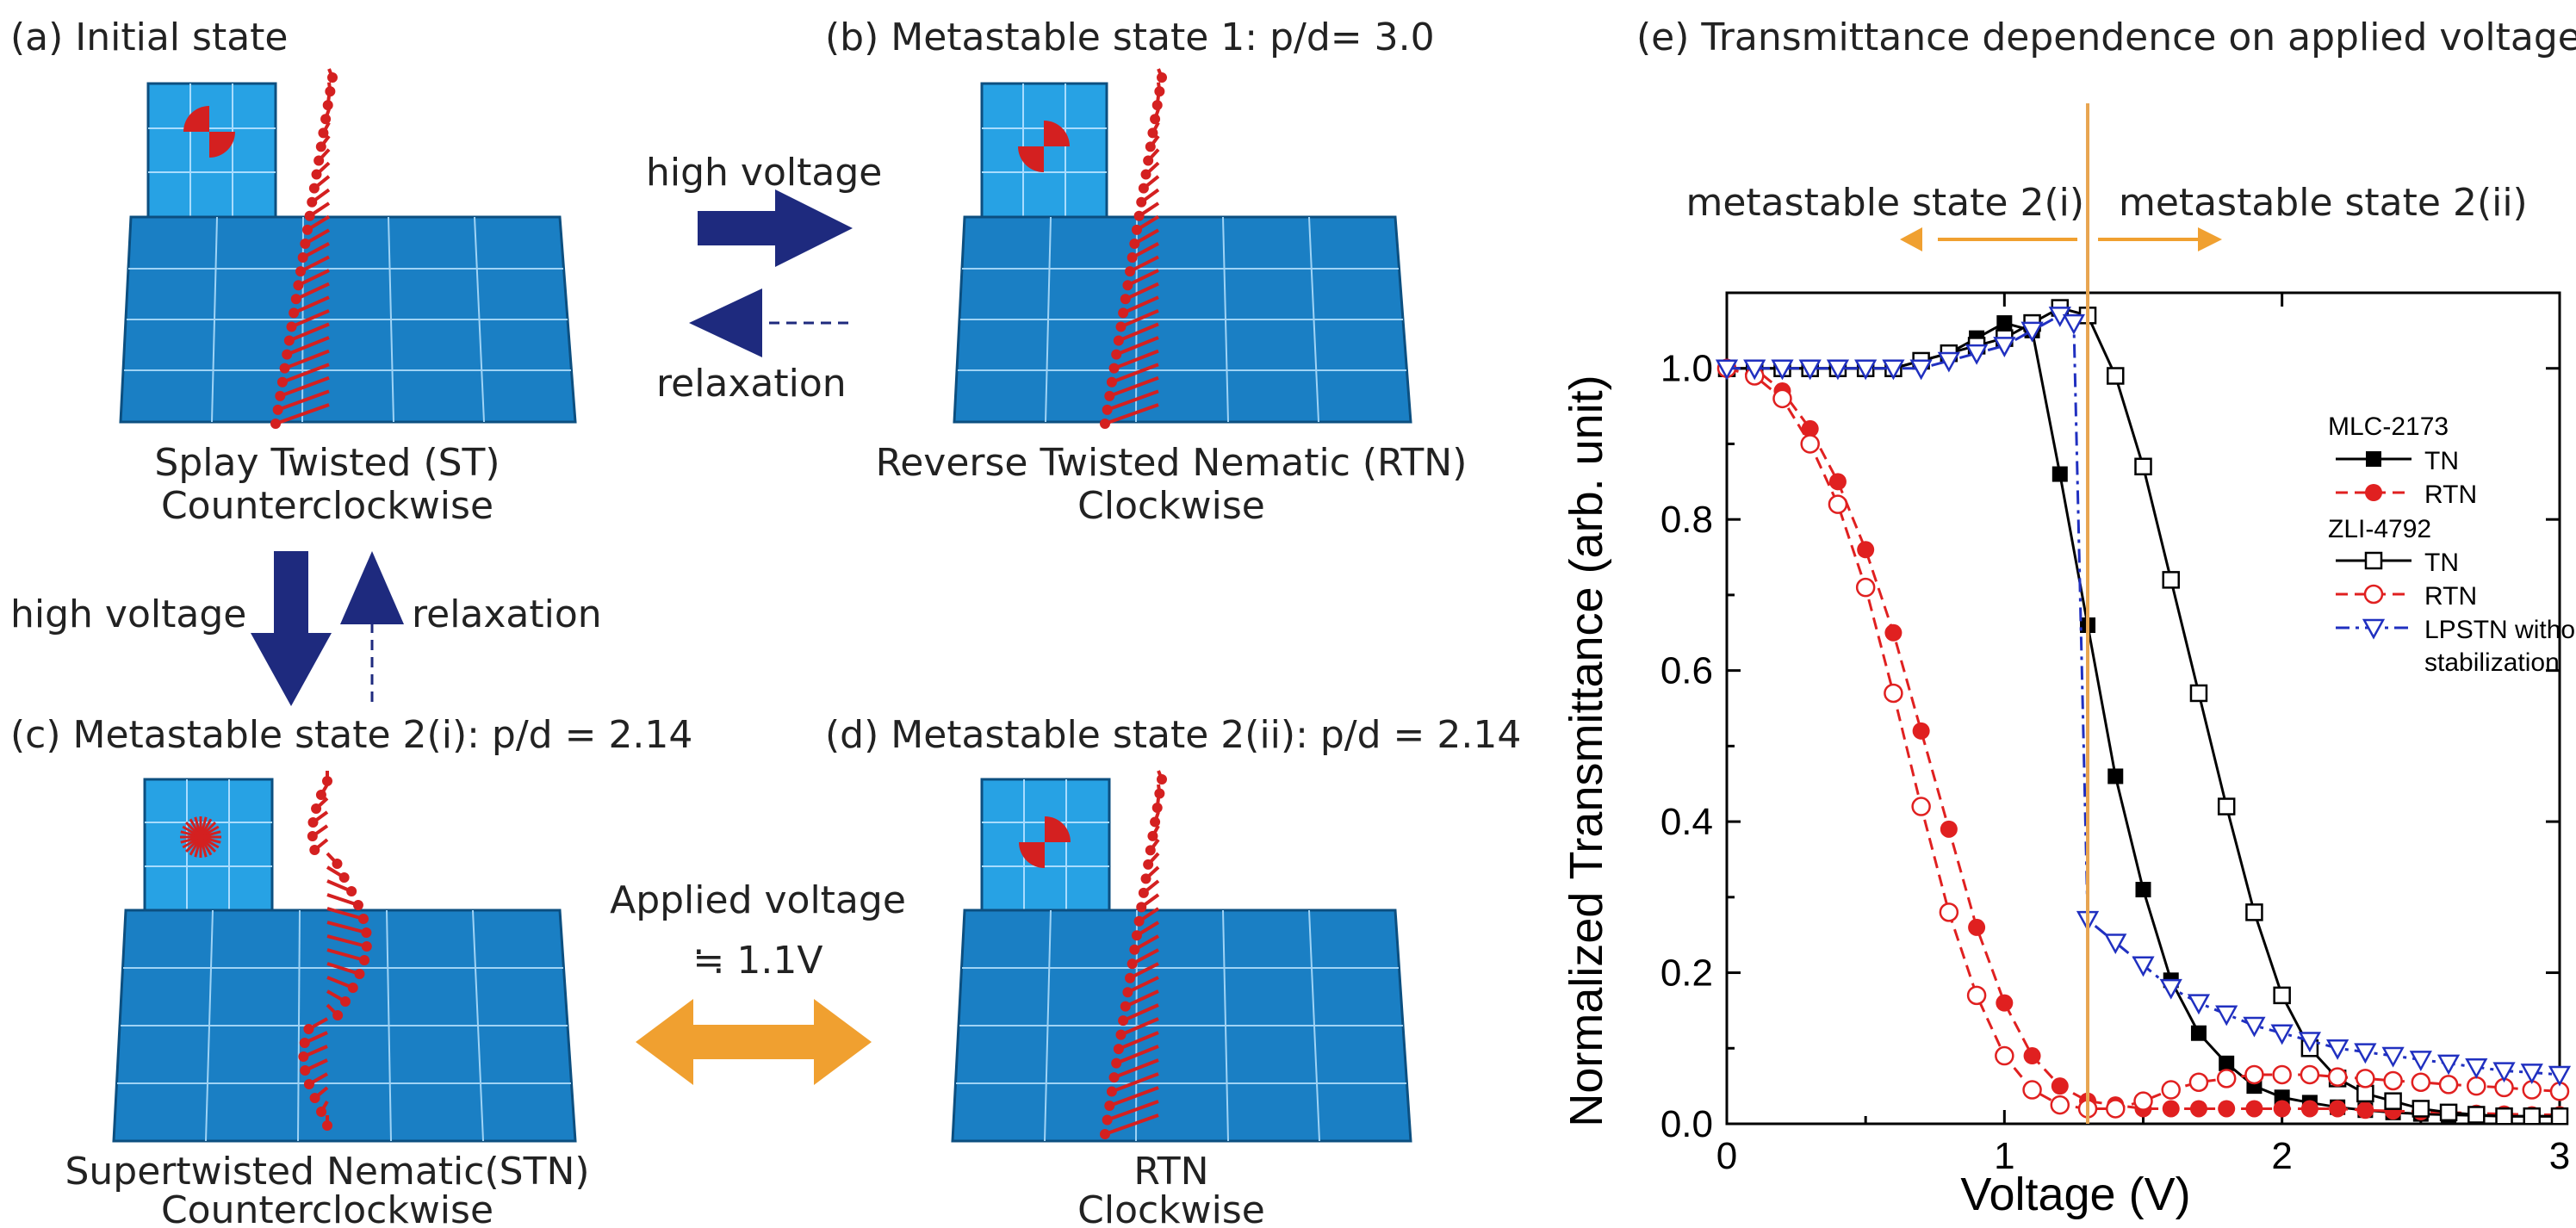 This screenshot has height=1228, width=2576. What do you see at coordinates (1173, 735) in the screenshot?
I see `panel-d-title: (d) Metastable state 2(ii): p/d = 2.14` at bounding box center [1173, 735].